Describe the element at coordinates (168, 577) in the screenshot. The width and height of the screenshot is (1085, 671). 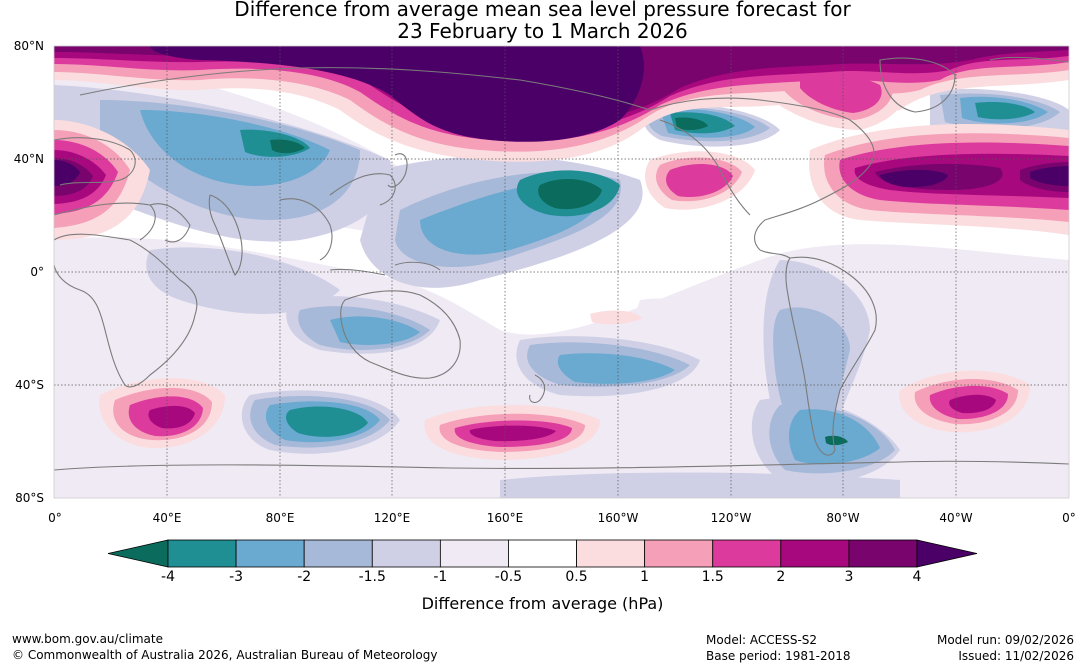
I see `colorbar-tick: -4` at that location.